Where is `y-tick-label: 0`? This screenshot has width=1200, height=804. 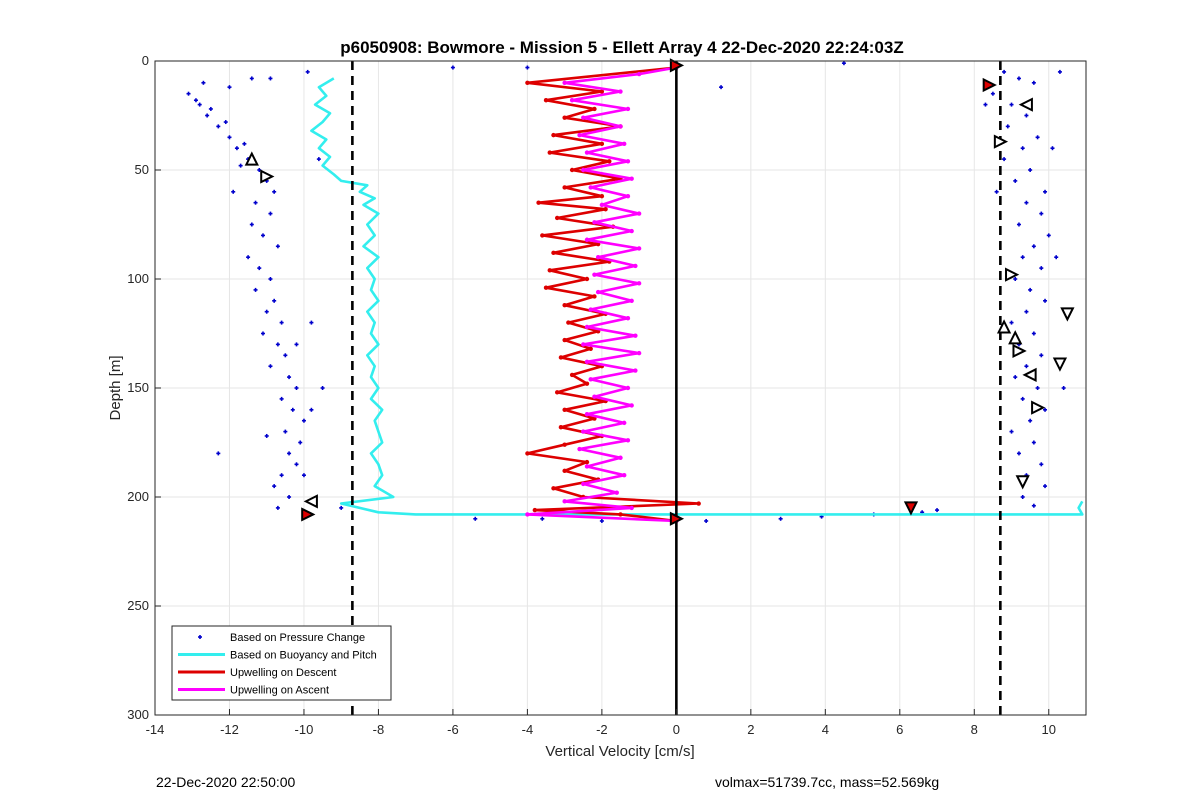 y-tick-label: 0 is located at coordinates (145, 60).